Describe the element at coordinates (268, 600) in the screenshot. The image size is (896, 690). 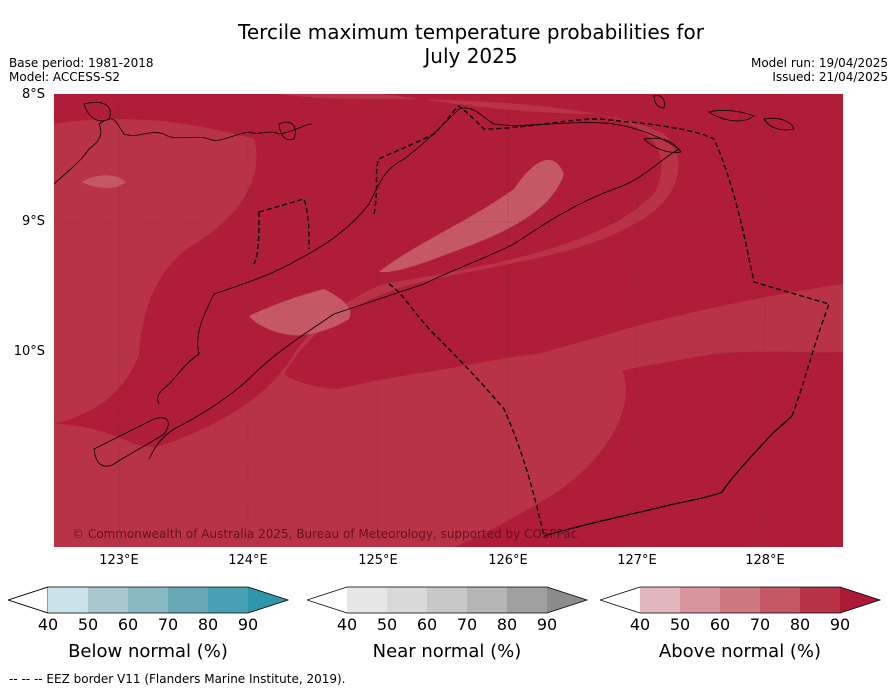
I see `colorbar-below-arrow-right` at that location.